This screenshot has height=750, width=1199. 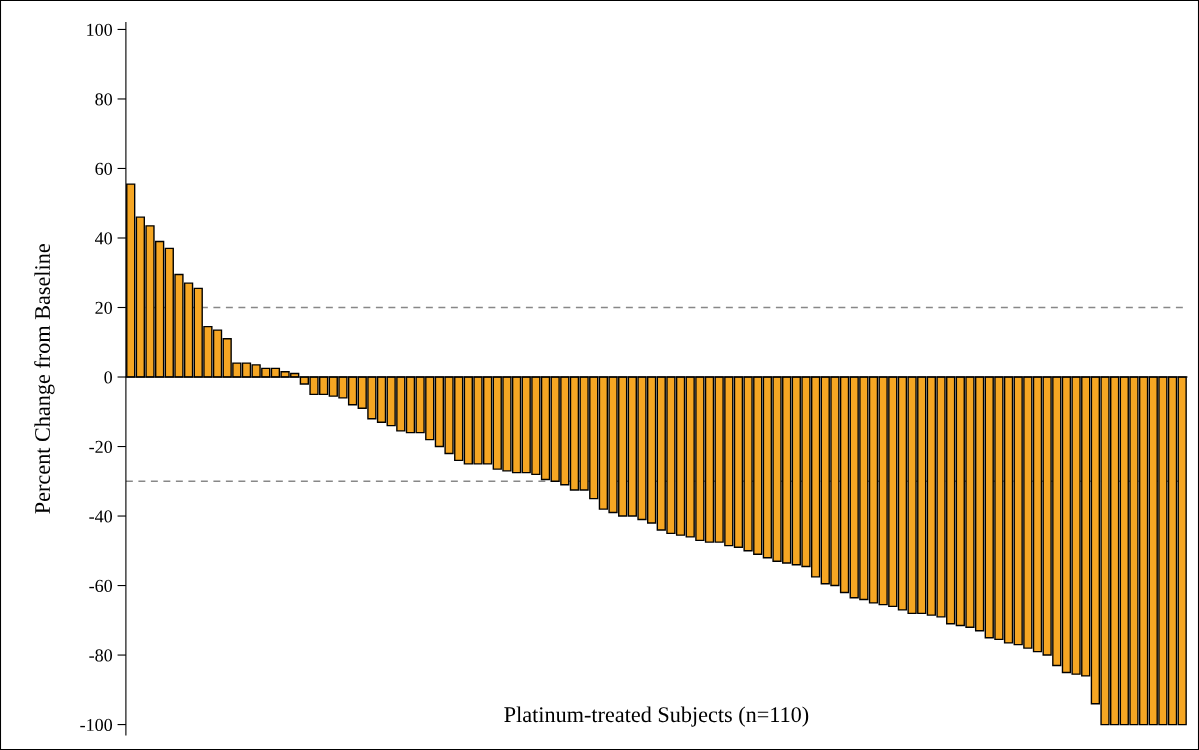 I want to click on y-tick-label: -60, so click(x=101, y=585).